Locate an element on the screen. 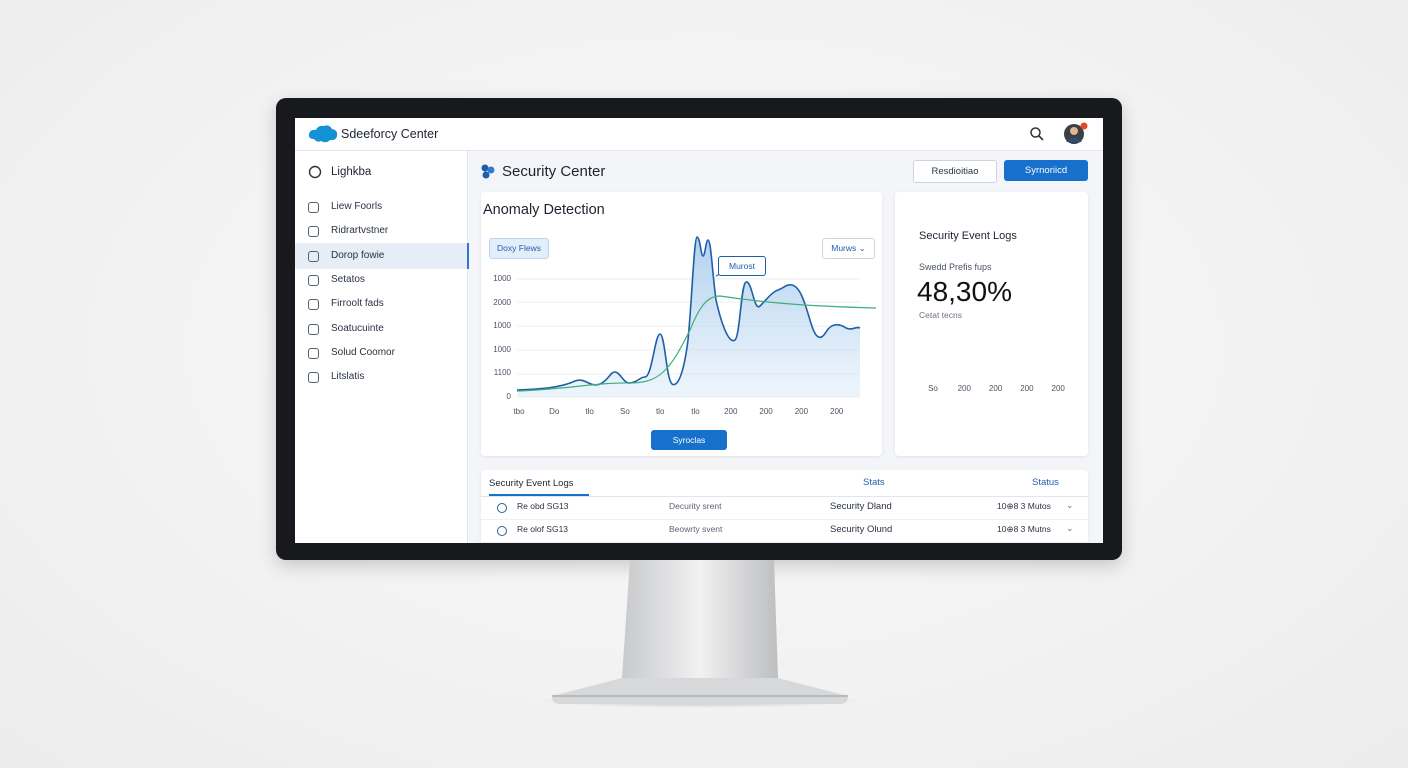 The height and width of the screenshot is (768, 1408). tab-underline is located at coordinates (539, 495).